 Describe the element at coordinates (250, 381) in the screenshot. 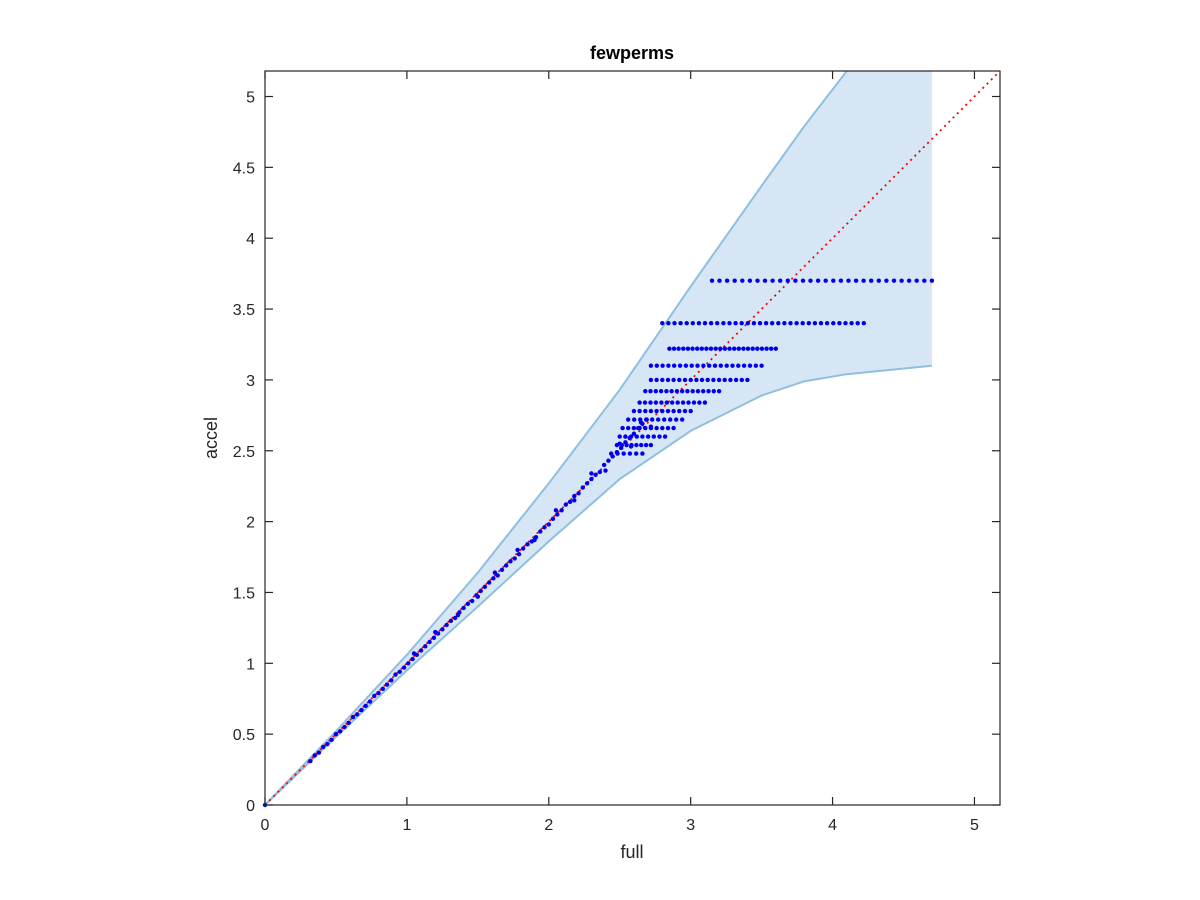

I see `y-tick-label: 3` at that location.